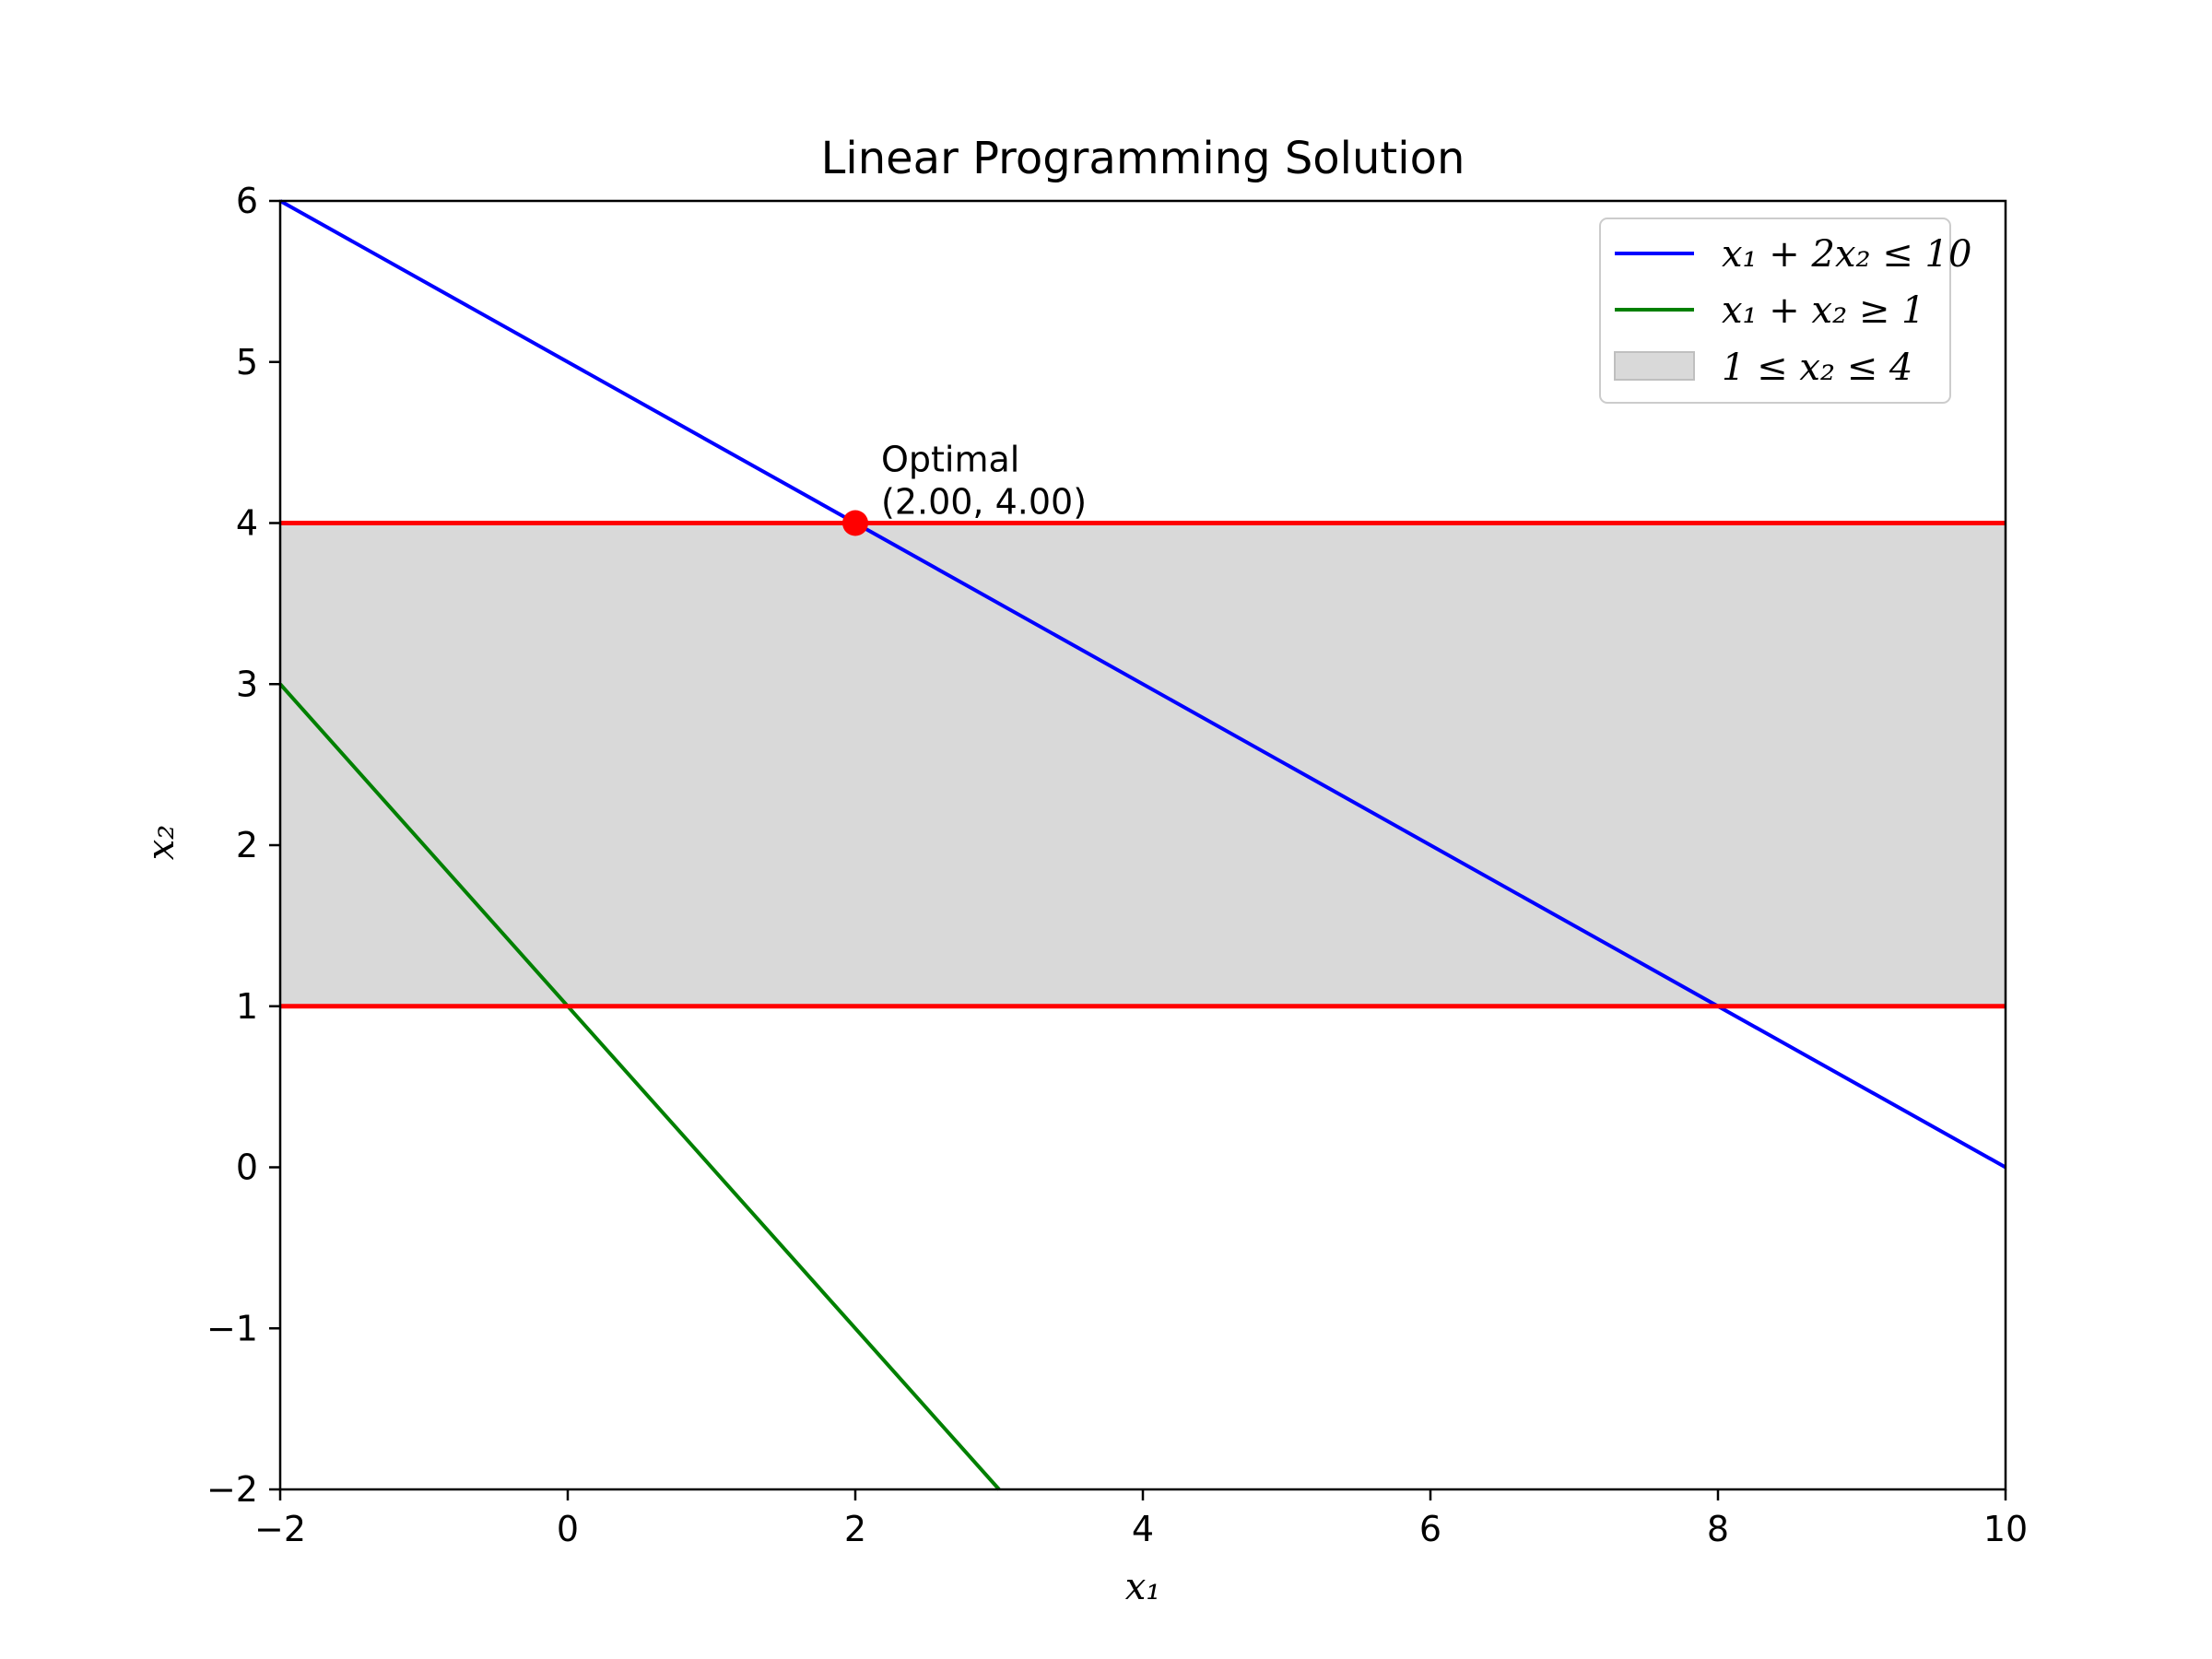 The height and width of the screenshot is (1659, 2212). Describe the element at coordinates (280, 1529) in the screenshot. I see `x-tick-label: −2` at that location.